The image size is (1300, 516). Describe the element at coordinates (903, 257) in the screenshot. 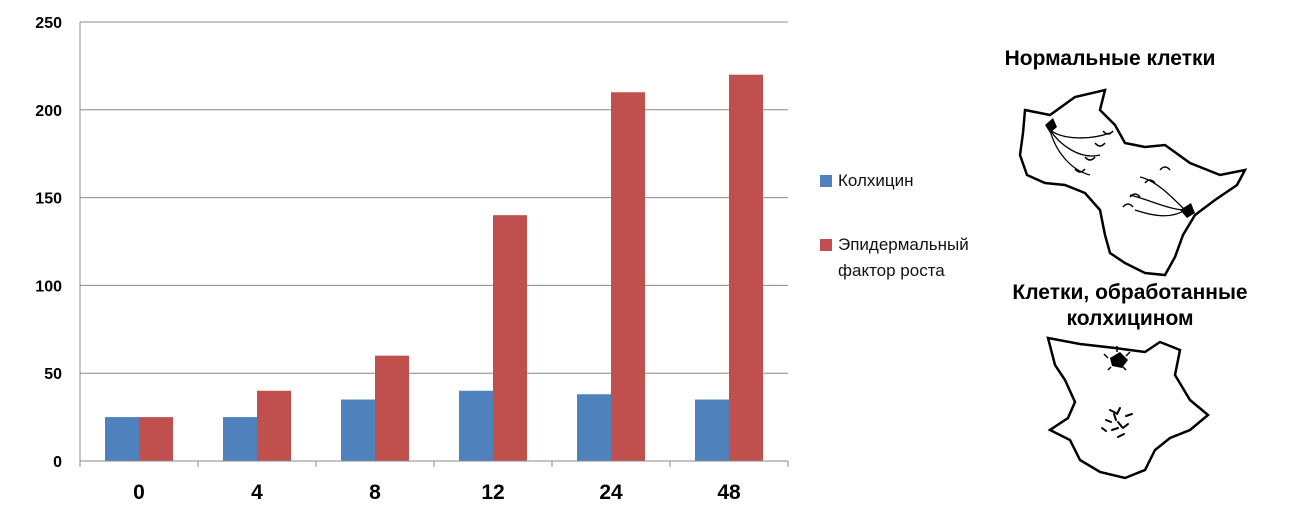

I see `legend-label-egf: Эпидермальный фактор роста` at that location.